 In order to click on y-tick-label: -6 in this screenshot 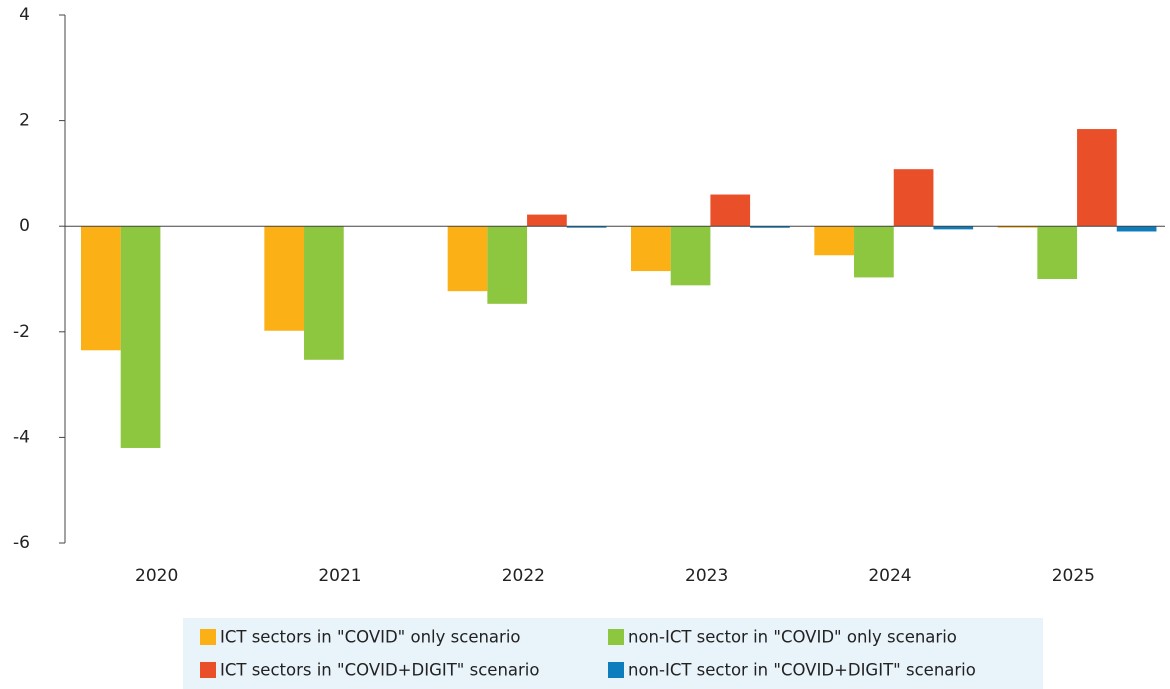, I will do `click(21, 543)`.